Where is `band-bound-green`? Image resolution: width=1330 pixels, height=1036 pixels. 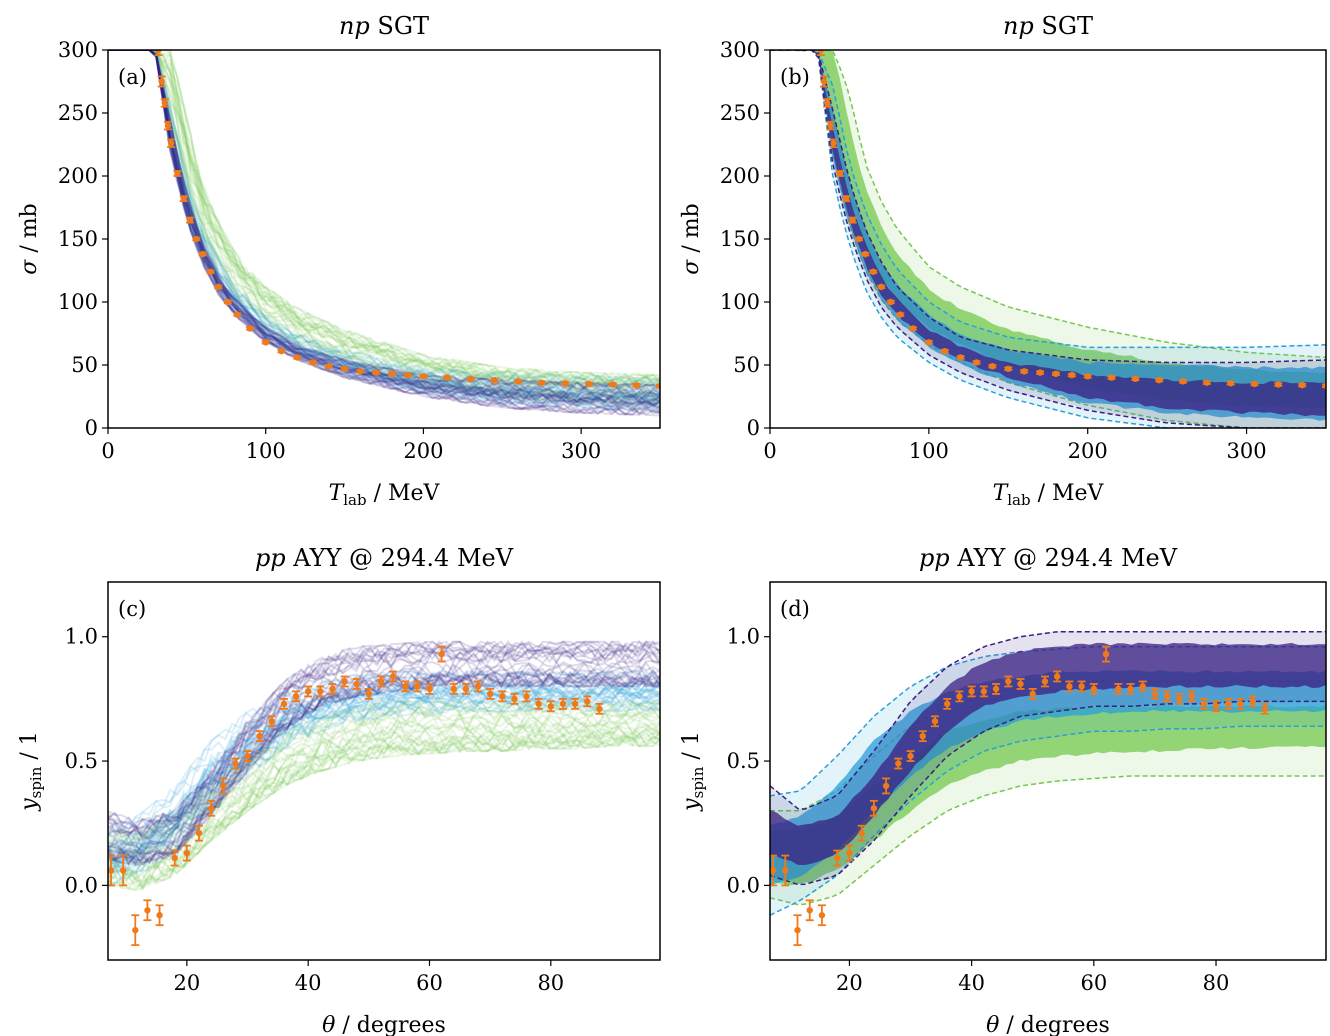
band-bound-green is located at coordinates (1048, 840).